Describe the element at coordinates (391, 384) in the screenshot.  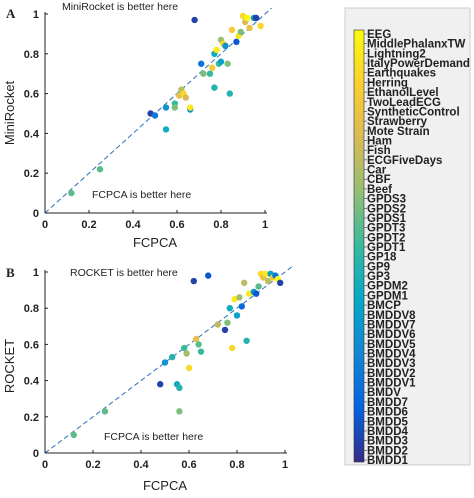
I see `colorbar-label: BMDDV1` at that location.